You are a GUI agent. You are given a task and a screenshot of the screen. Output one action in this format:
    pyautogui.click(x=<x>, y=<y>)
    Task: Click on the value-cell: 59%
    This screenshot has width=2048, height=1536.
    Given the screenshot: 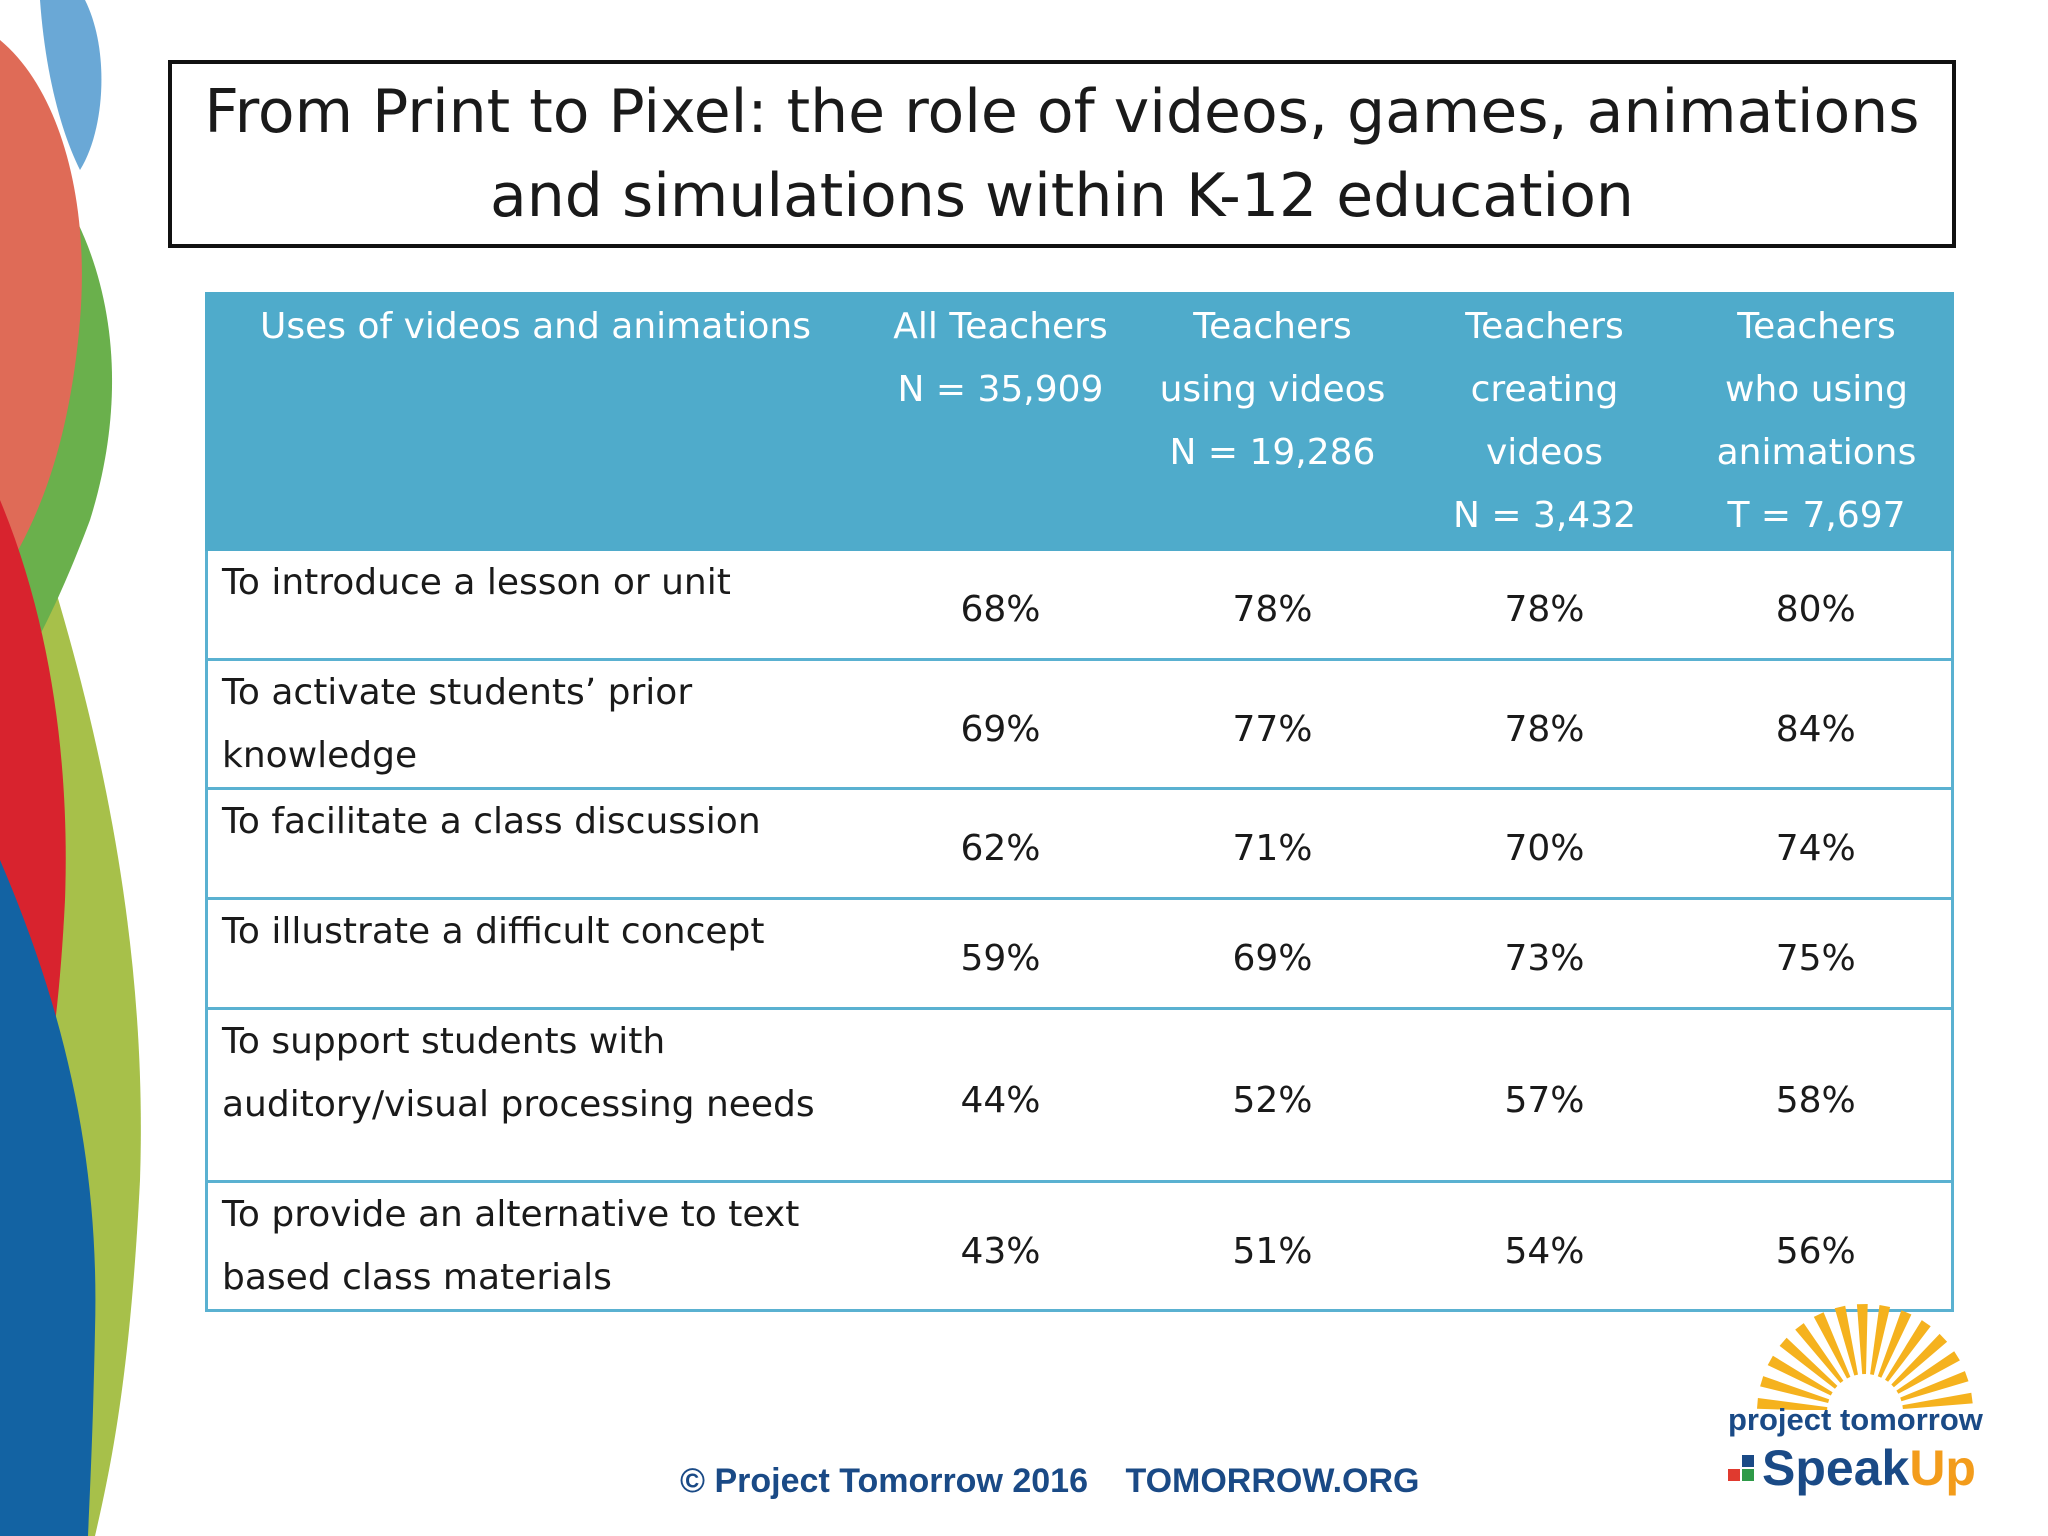 What is the action you would take?
    pyautogui.click(x=1000, y=953)
    